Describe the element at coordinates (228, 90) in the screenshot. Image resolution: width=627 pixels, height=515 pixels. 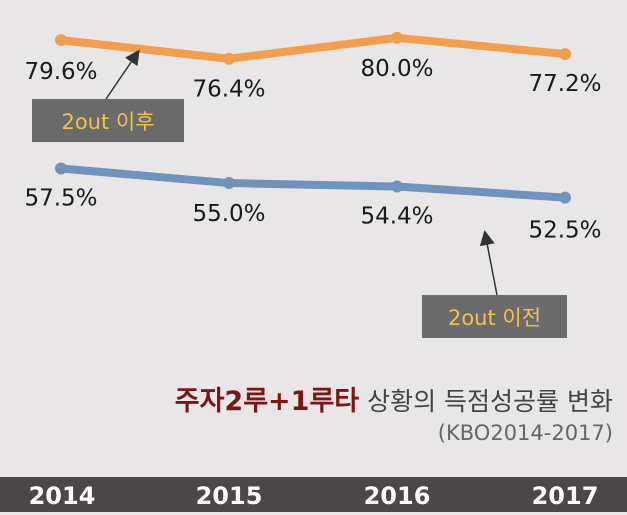
I see `data-label: 76.4%` at that location.